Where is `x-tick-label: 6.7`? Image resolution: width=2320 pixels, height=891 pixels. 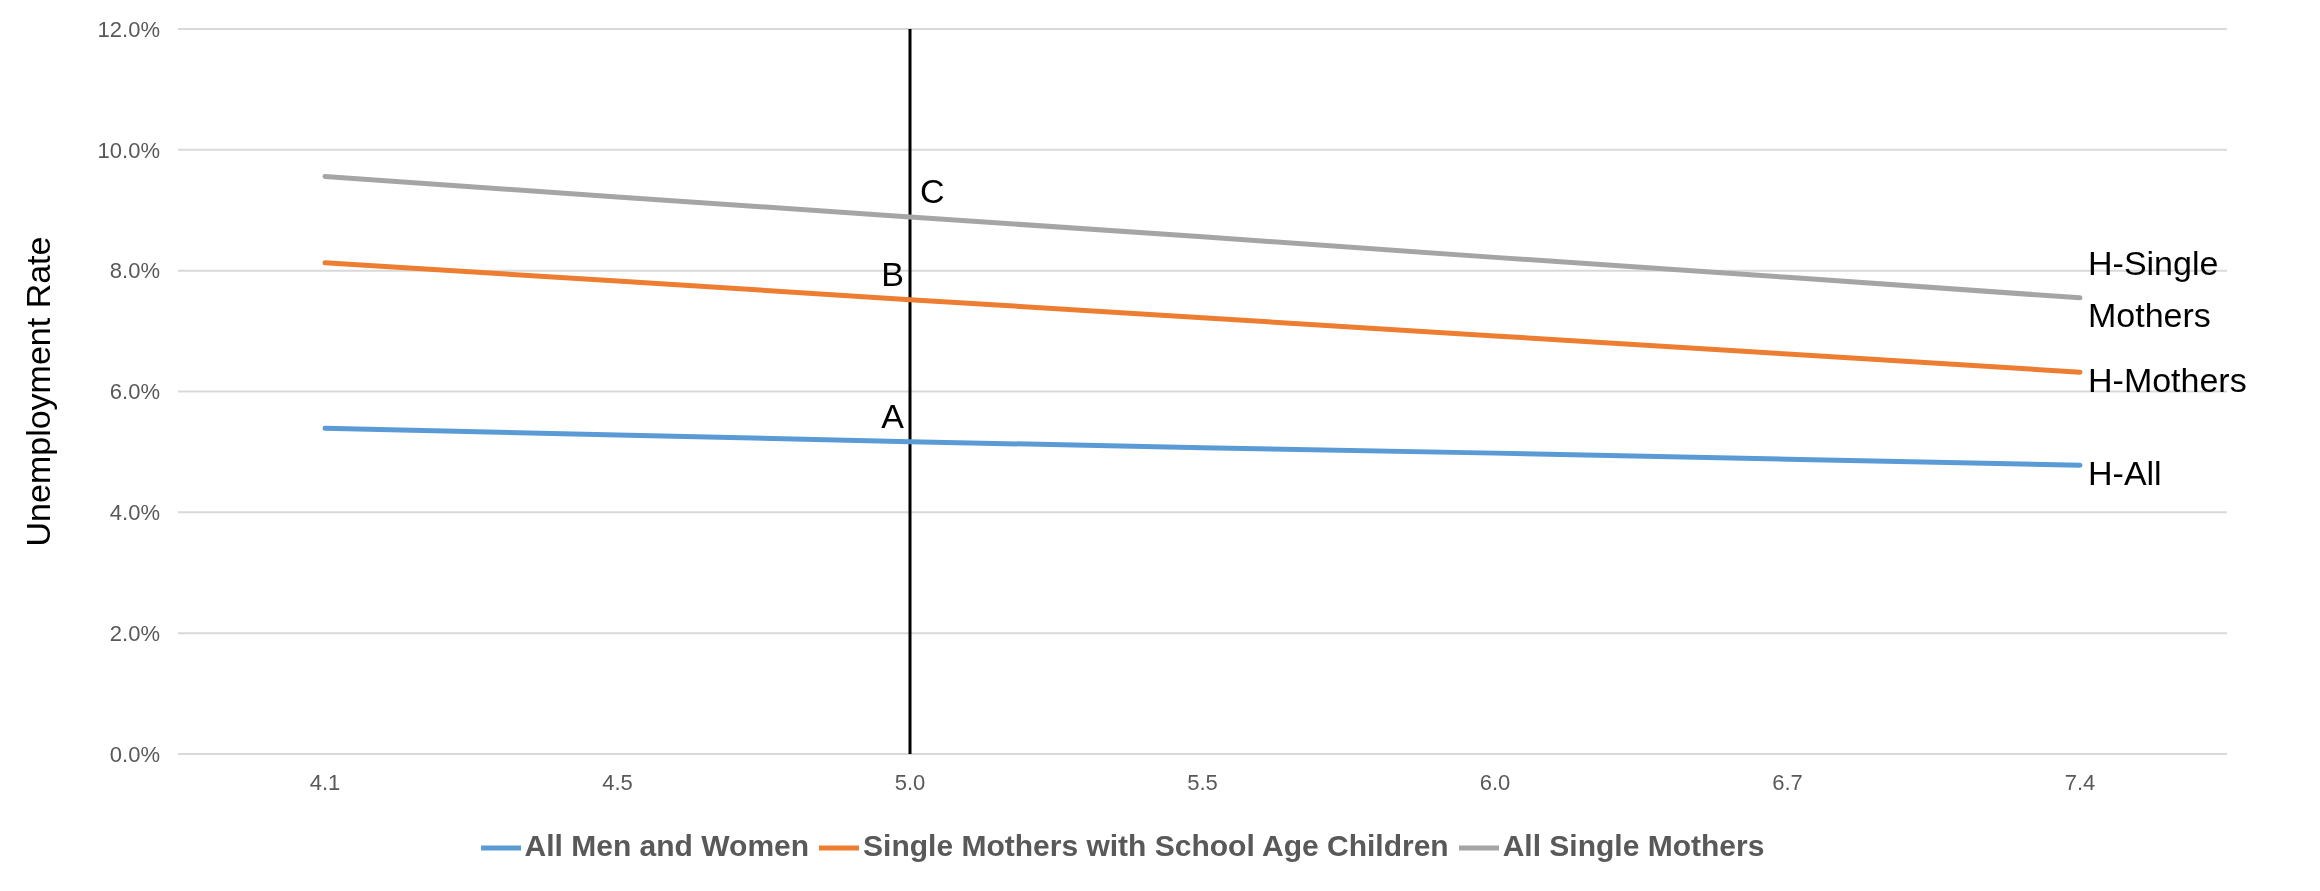 x-tick-label: 6.7 is located at coordinates (1787, 782).